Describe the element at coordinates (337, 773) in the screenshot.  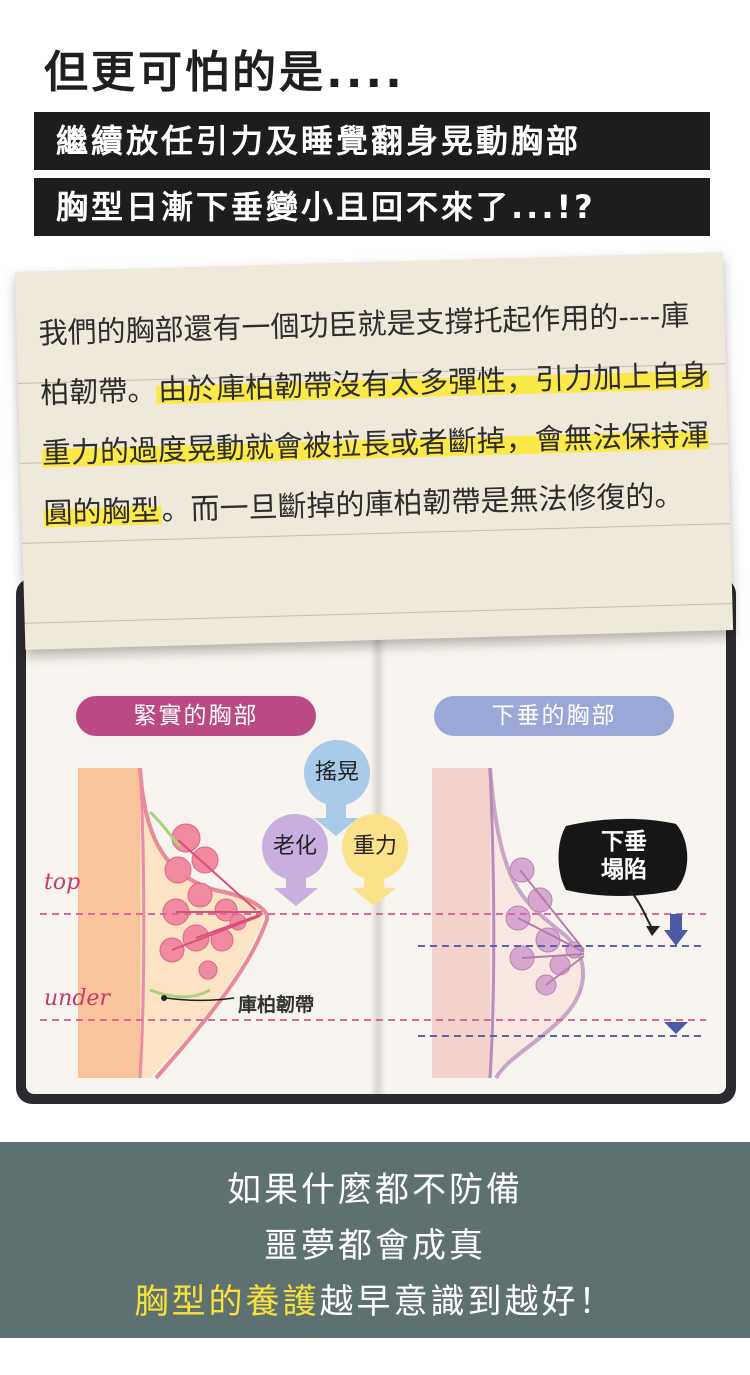
I see `factor-shake-bubble: 搖晃` at that location.